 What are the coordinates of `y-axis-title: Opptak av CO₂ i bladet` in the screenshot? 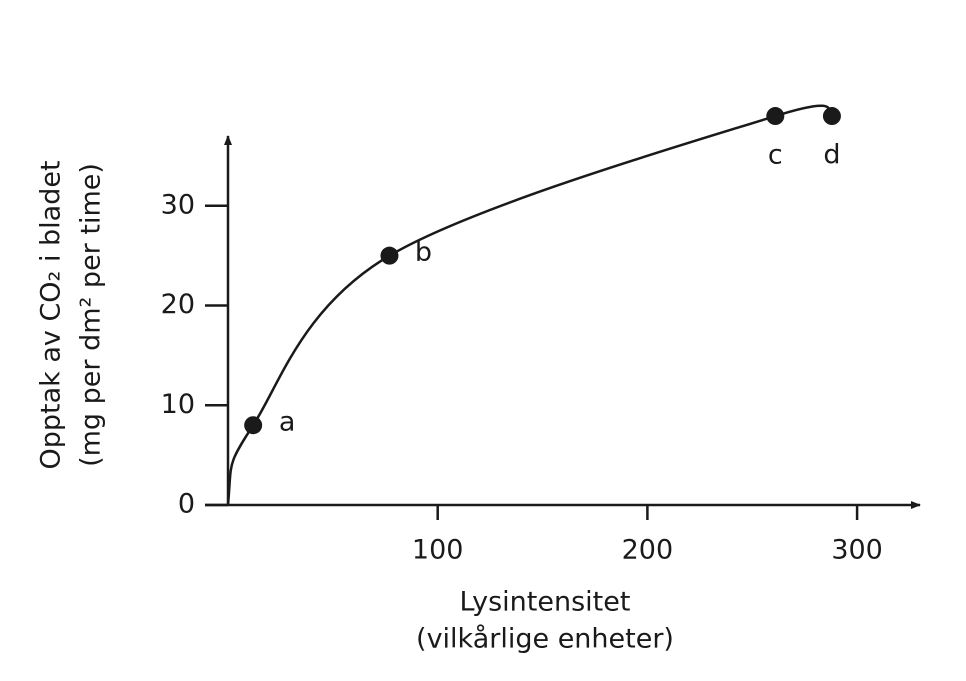 It's located at (51, 314).